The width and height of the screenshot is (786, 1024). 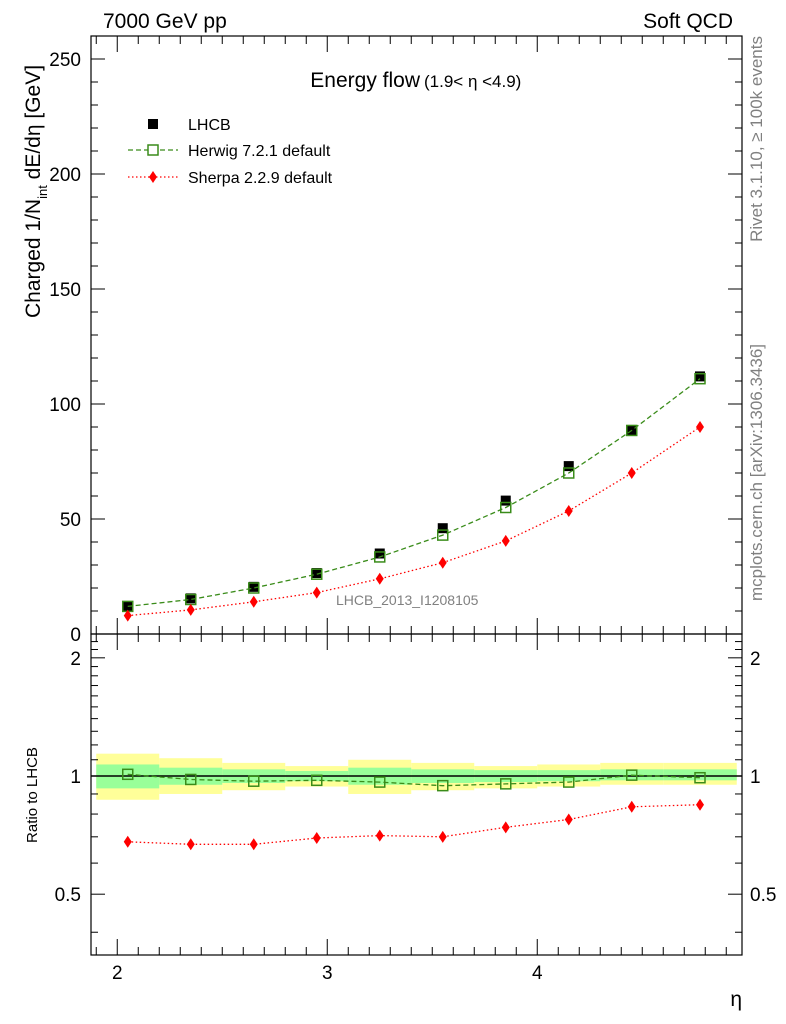 What do you see at coordinates (537, 973) in the screenshot?
I see `x-tick-label: 4` at bounding box center [537, 973].